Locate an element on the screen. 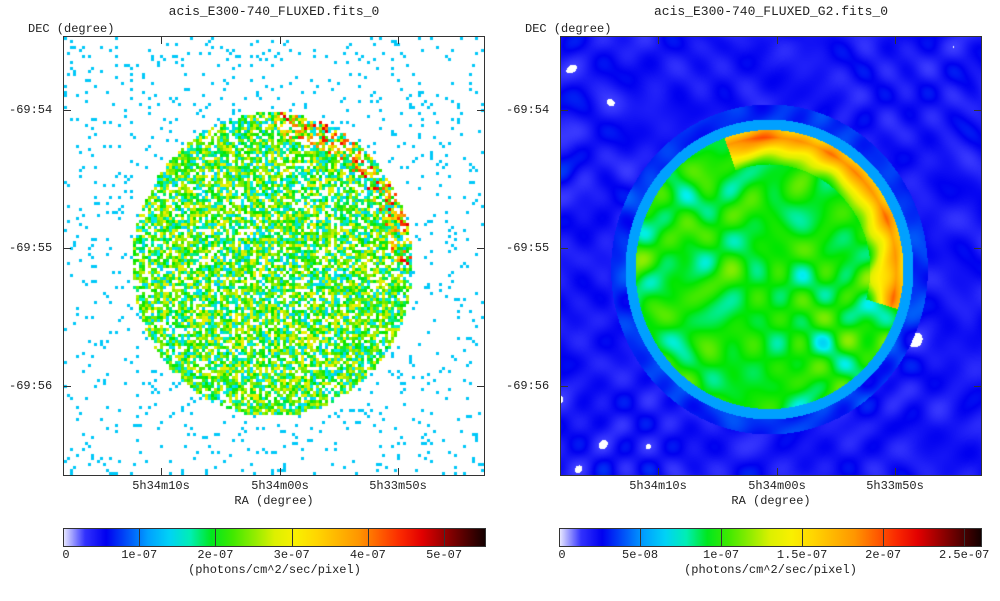  colorbar-tick-label: 5e-07 is located at coordinates (444, 555).